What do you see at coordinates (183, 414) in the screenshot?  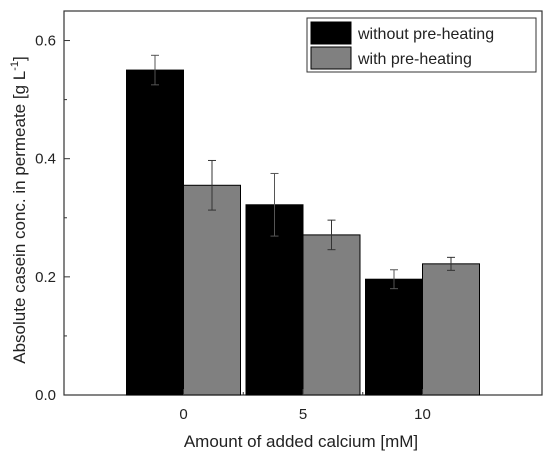 I see `x-tick-label: 0` at bounding box center [183, 414].